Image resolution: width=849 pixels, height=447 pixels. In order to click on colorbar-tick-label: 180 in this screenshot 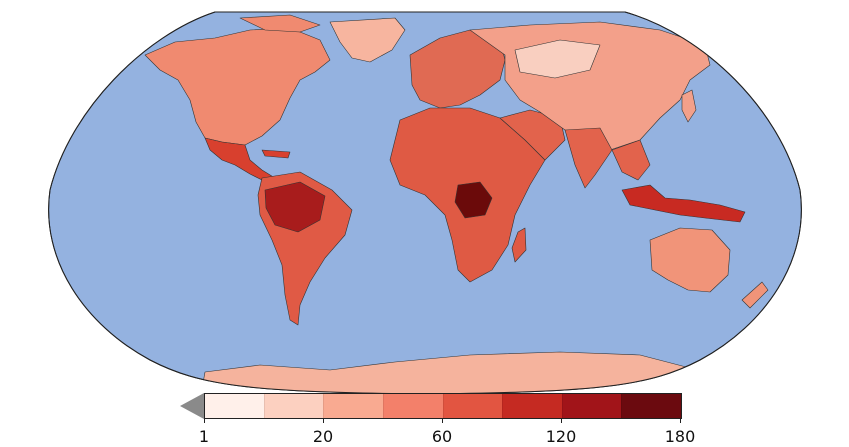, I will do `click(680, 436)`.